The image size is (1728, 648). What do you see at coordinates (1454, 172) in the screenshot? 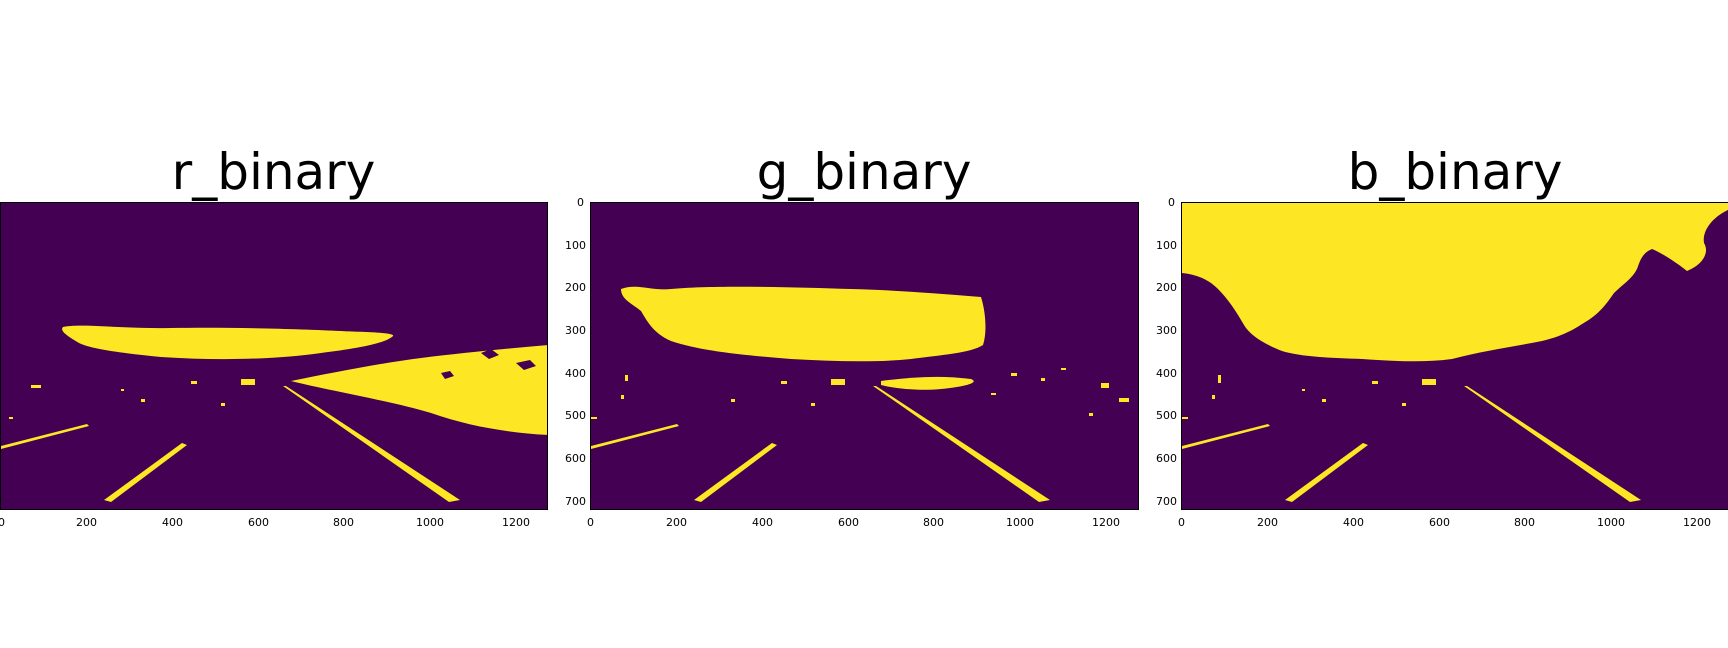
I see `panel-title: b_binary` at bounding box center [1454, 172].